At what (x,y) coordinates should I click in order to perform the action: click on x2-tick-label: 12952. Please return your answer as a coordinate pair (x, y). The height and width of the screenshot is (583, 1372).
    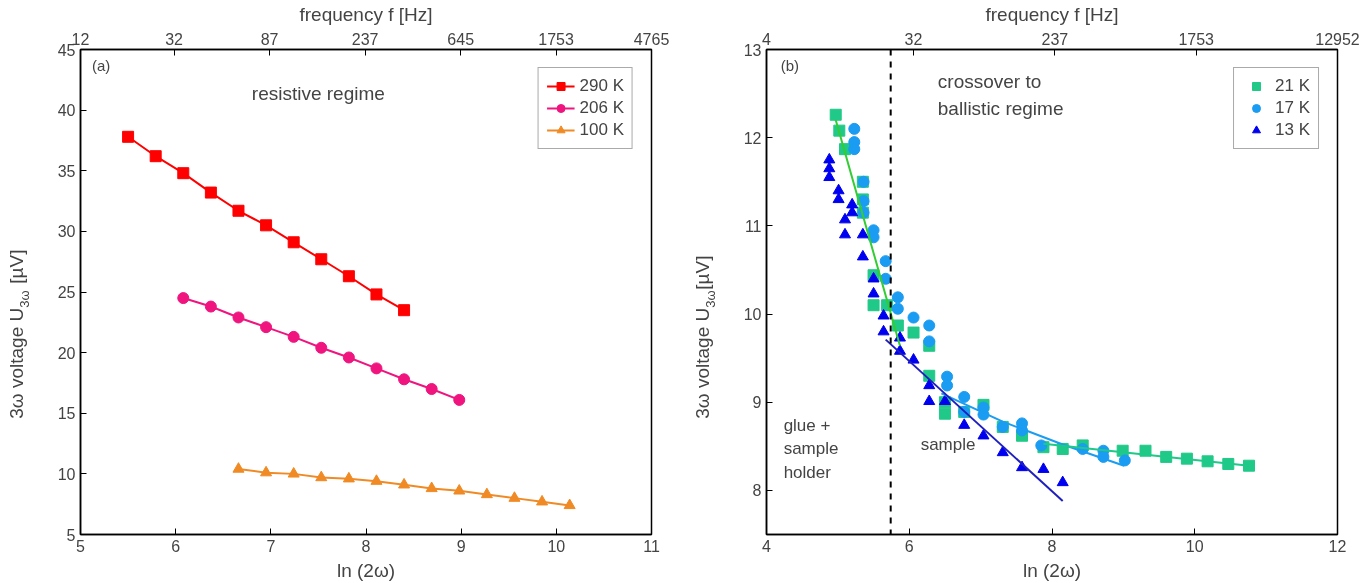
    Looking at the image, I should click on (1337, 39).